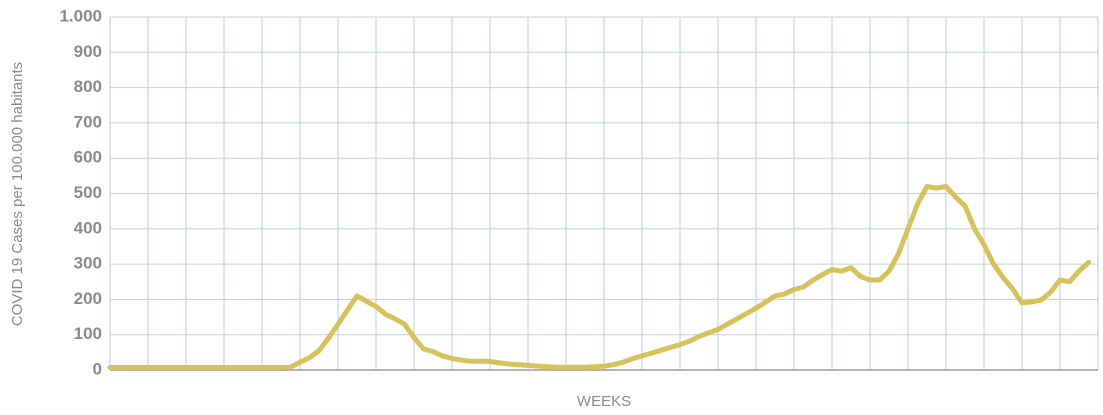 The image size is (1103, 415). Describe the element at coordinates (88, 121) in the screenshot. I see `y-tick-label: 700` at that location.